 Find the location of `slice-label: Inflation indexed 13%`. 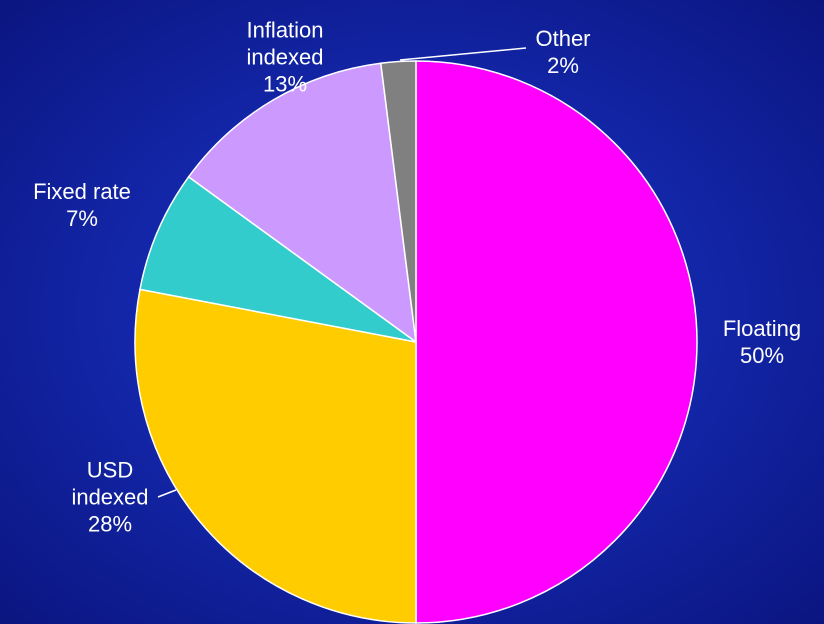

slice-label: Inflation indexed 13% is located at coordinates (285, 57).